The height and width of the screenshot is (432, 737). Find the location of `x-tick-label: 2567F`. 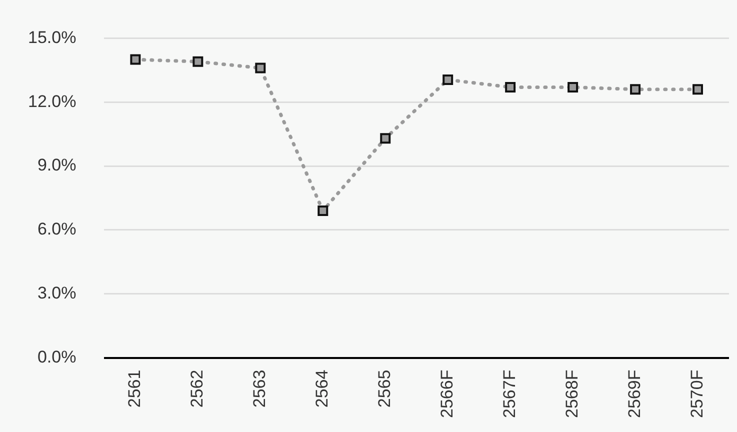

x-tick-label: 2567F is located at coordinates (510, 394).